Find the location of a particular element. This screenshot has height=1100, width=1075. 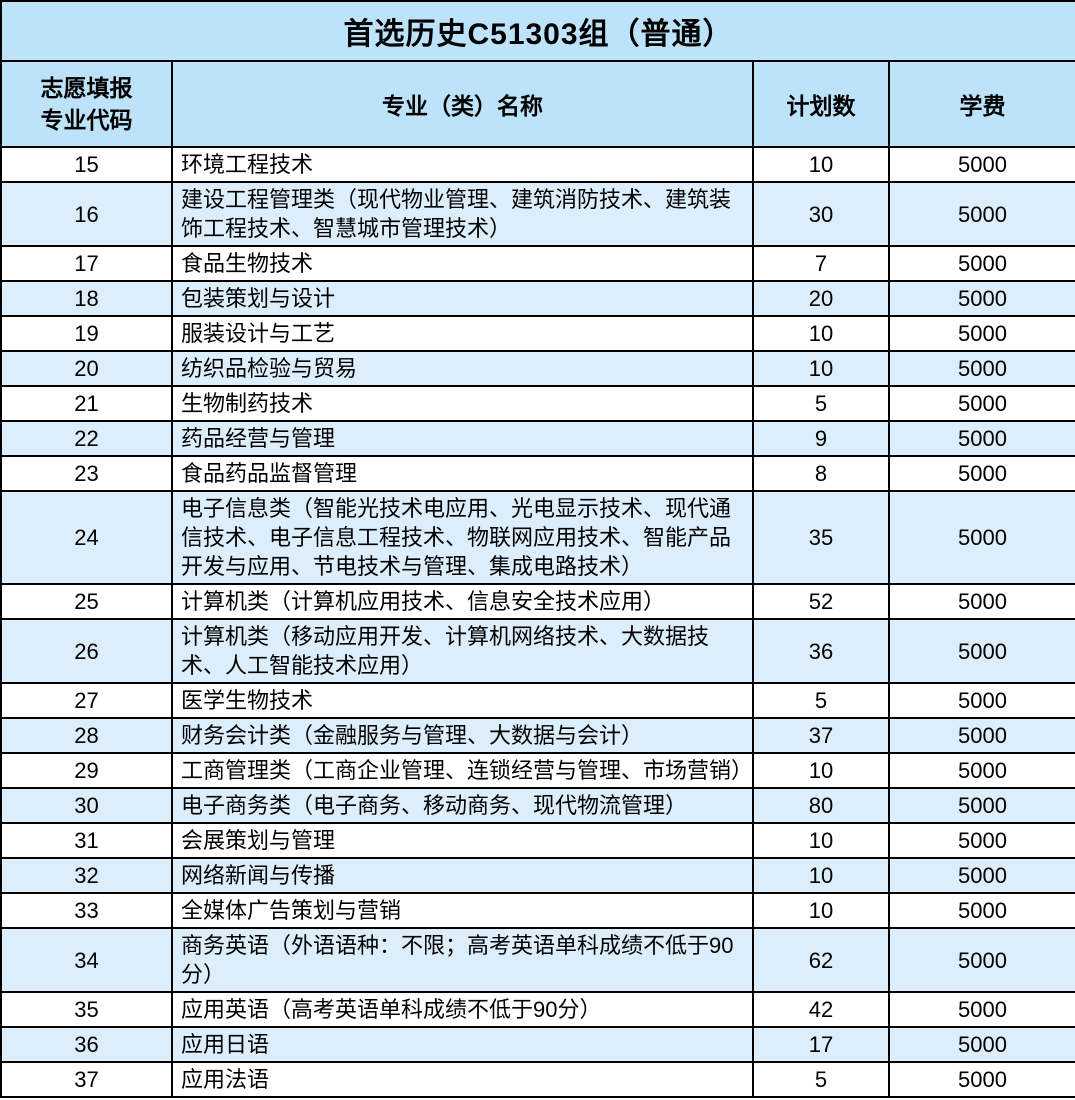

table-row: 23 食品药品监督管理 8 5000 is located at coordinates (537, 473).